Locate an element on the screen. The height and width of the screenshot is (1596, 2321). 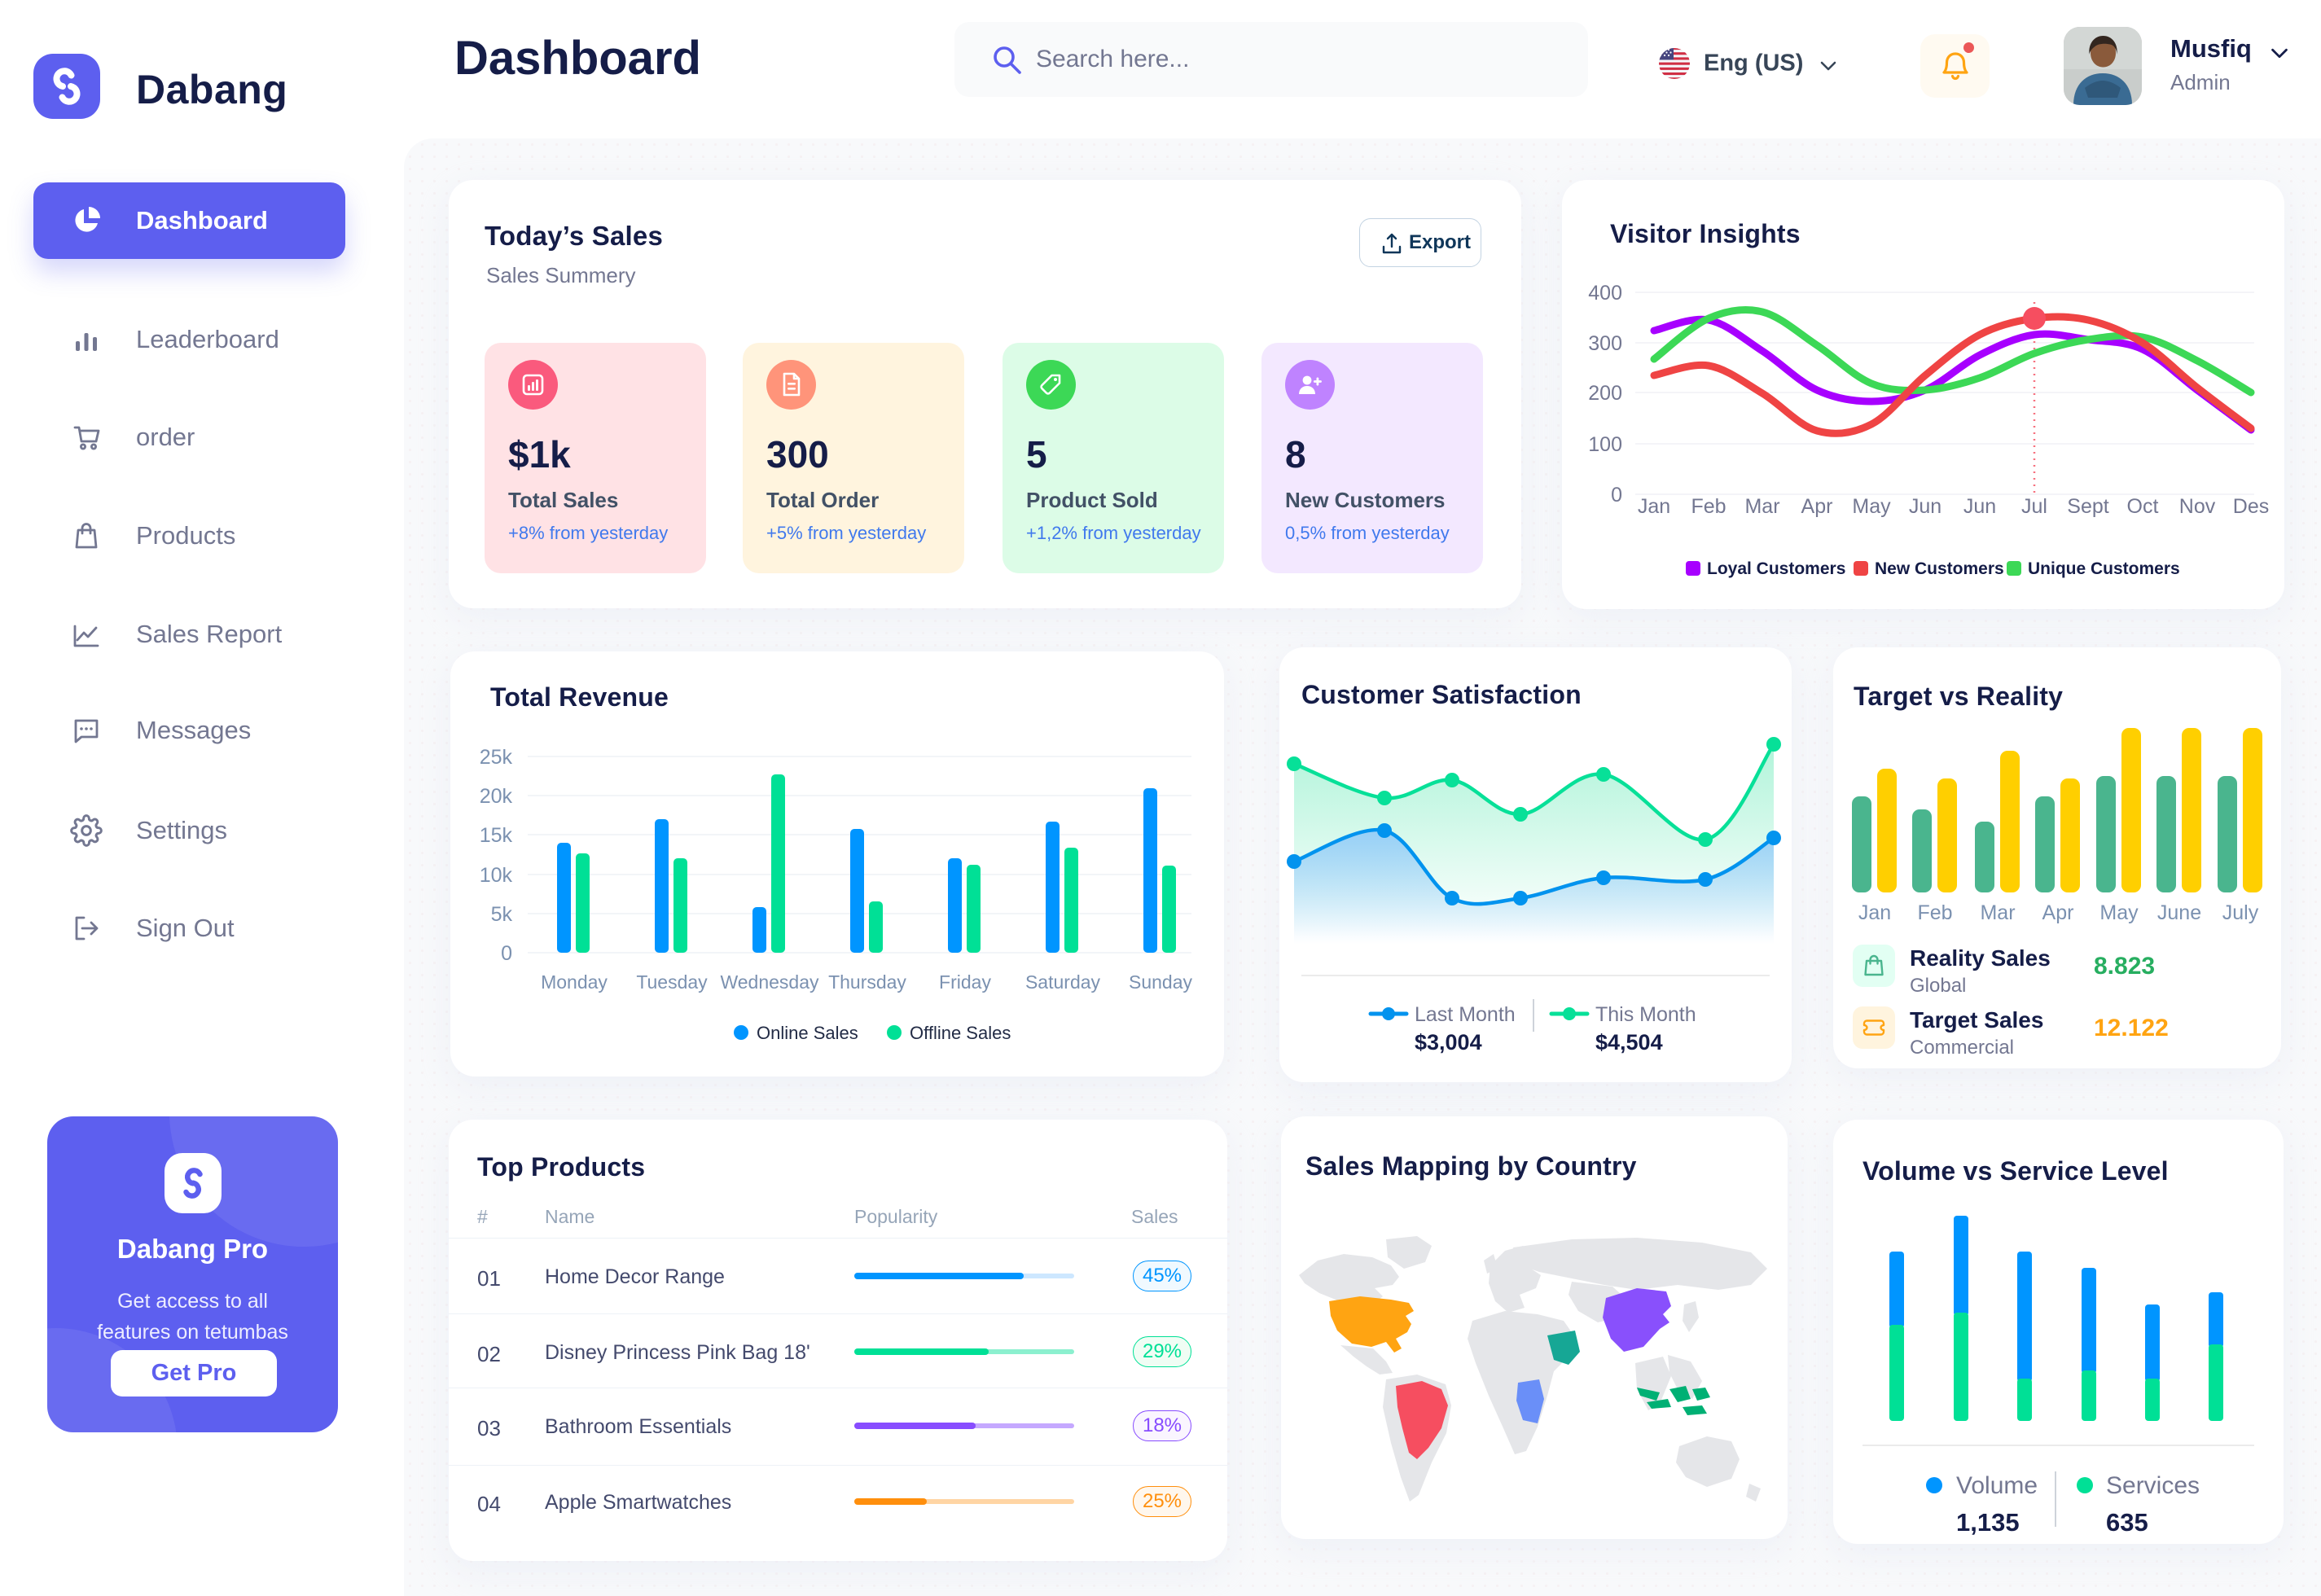
svg-text: June is located at coordinates (2179, 912).